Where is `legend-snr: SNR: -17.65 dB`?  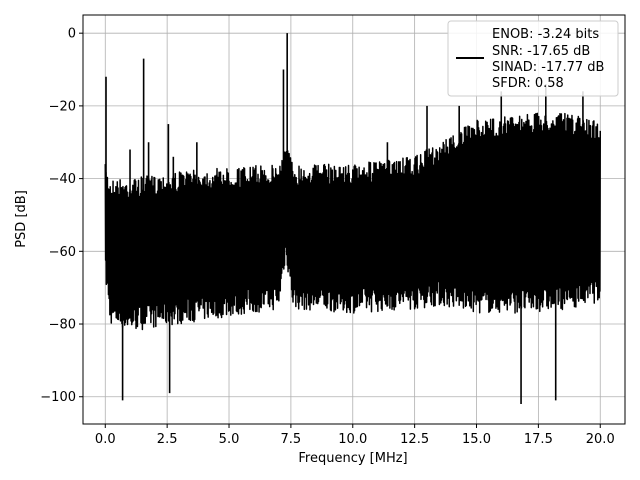
legend-snr: SNR: -17.65 dB is located at coordinates (541, 51).